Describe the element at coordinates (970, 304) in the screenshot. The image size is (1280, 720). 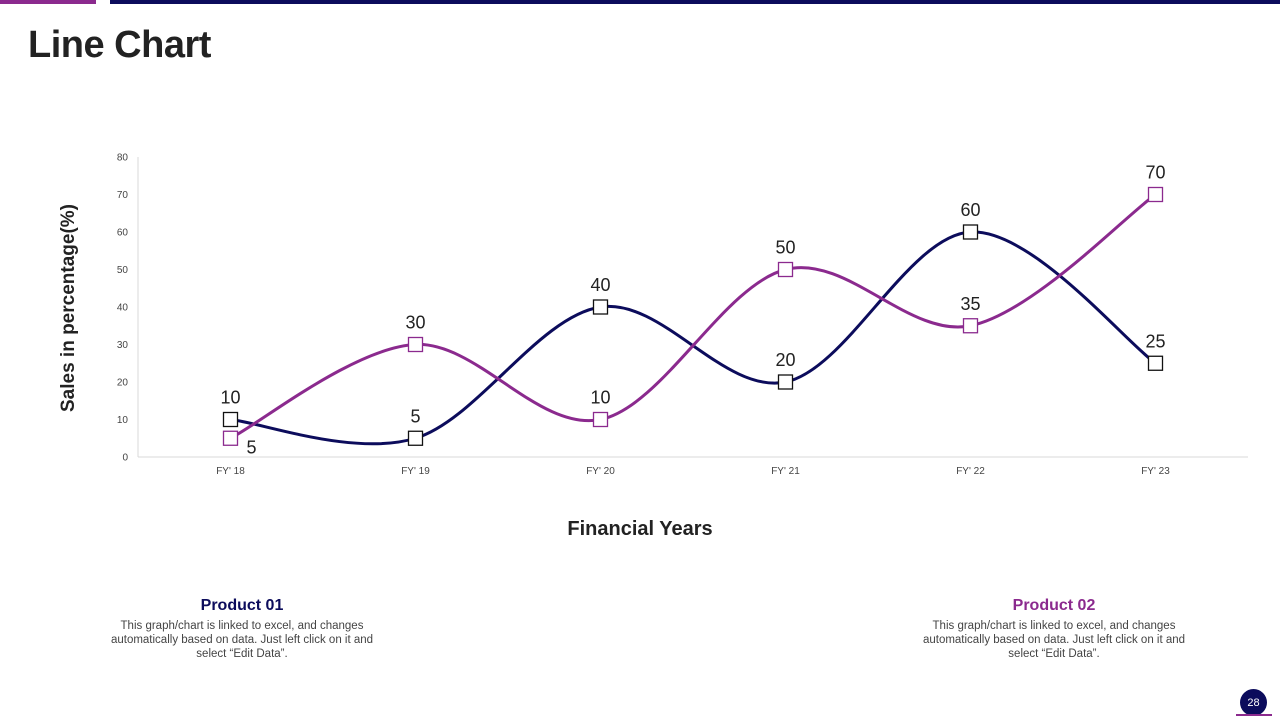
I see `data-label: 35` at that location.